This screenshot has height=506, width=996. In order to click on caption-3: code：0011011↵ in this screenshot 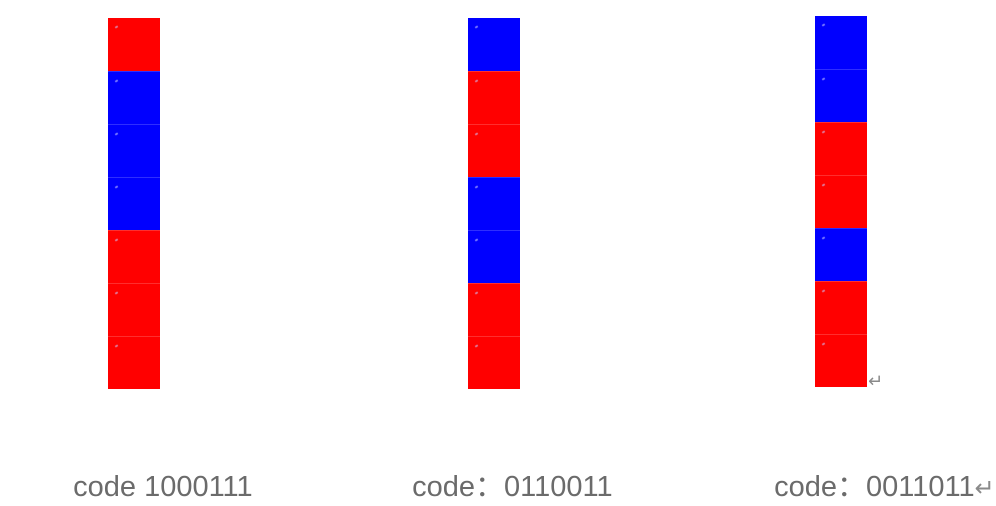, I will do `click(876, 471)`.